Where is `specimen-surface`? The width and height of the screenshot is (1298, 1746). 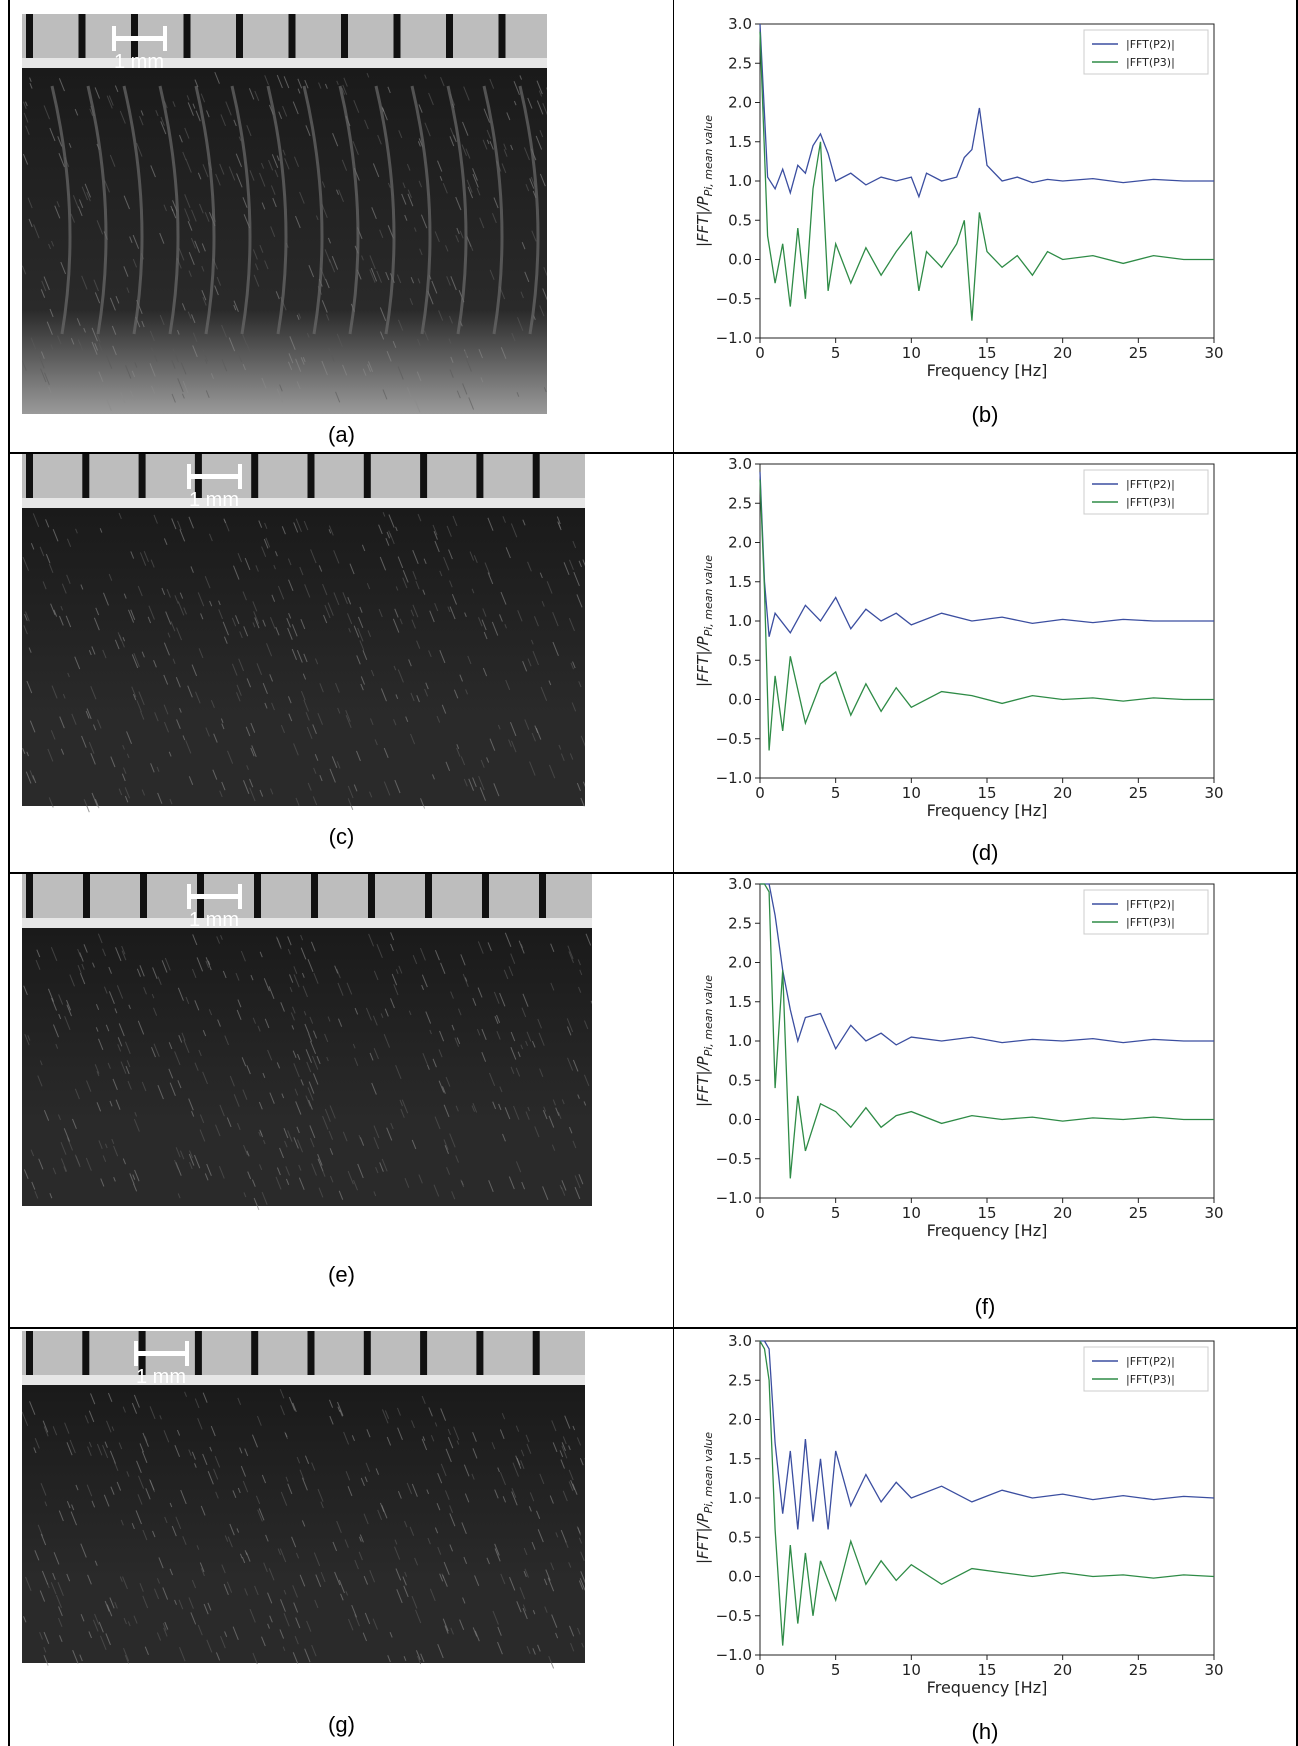 specimen-surface is located at coordinates (303, 657).